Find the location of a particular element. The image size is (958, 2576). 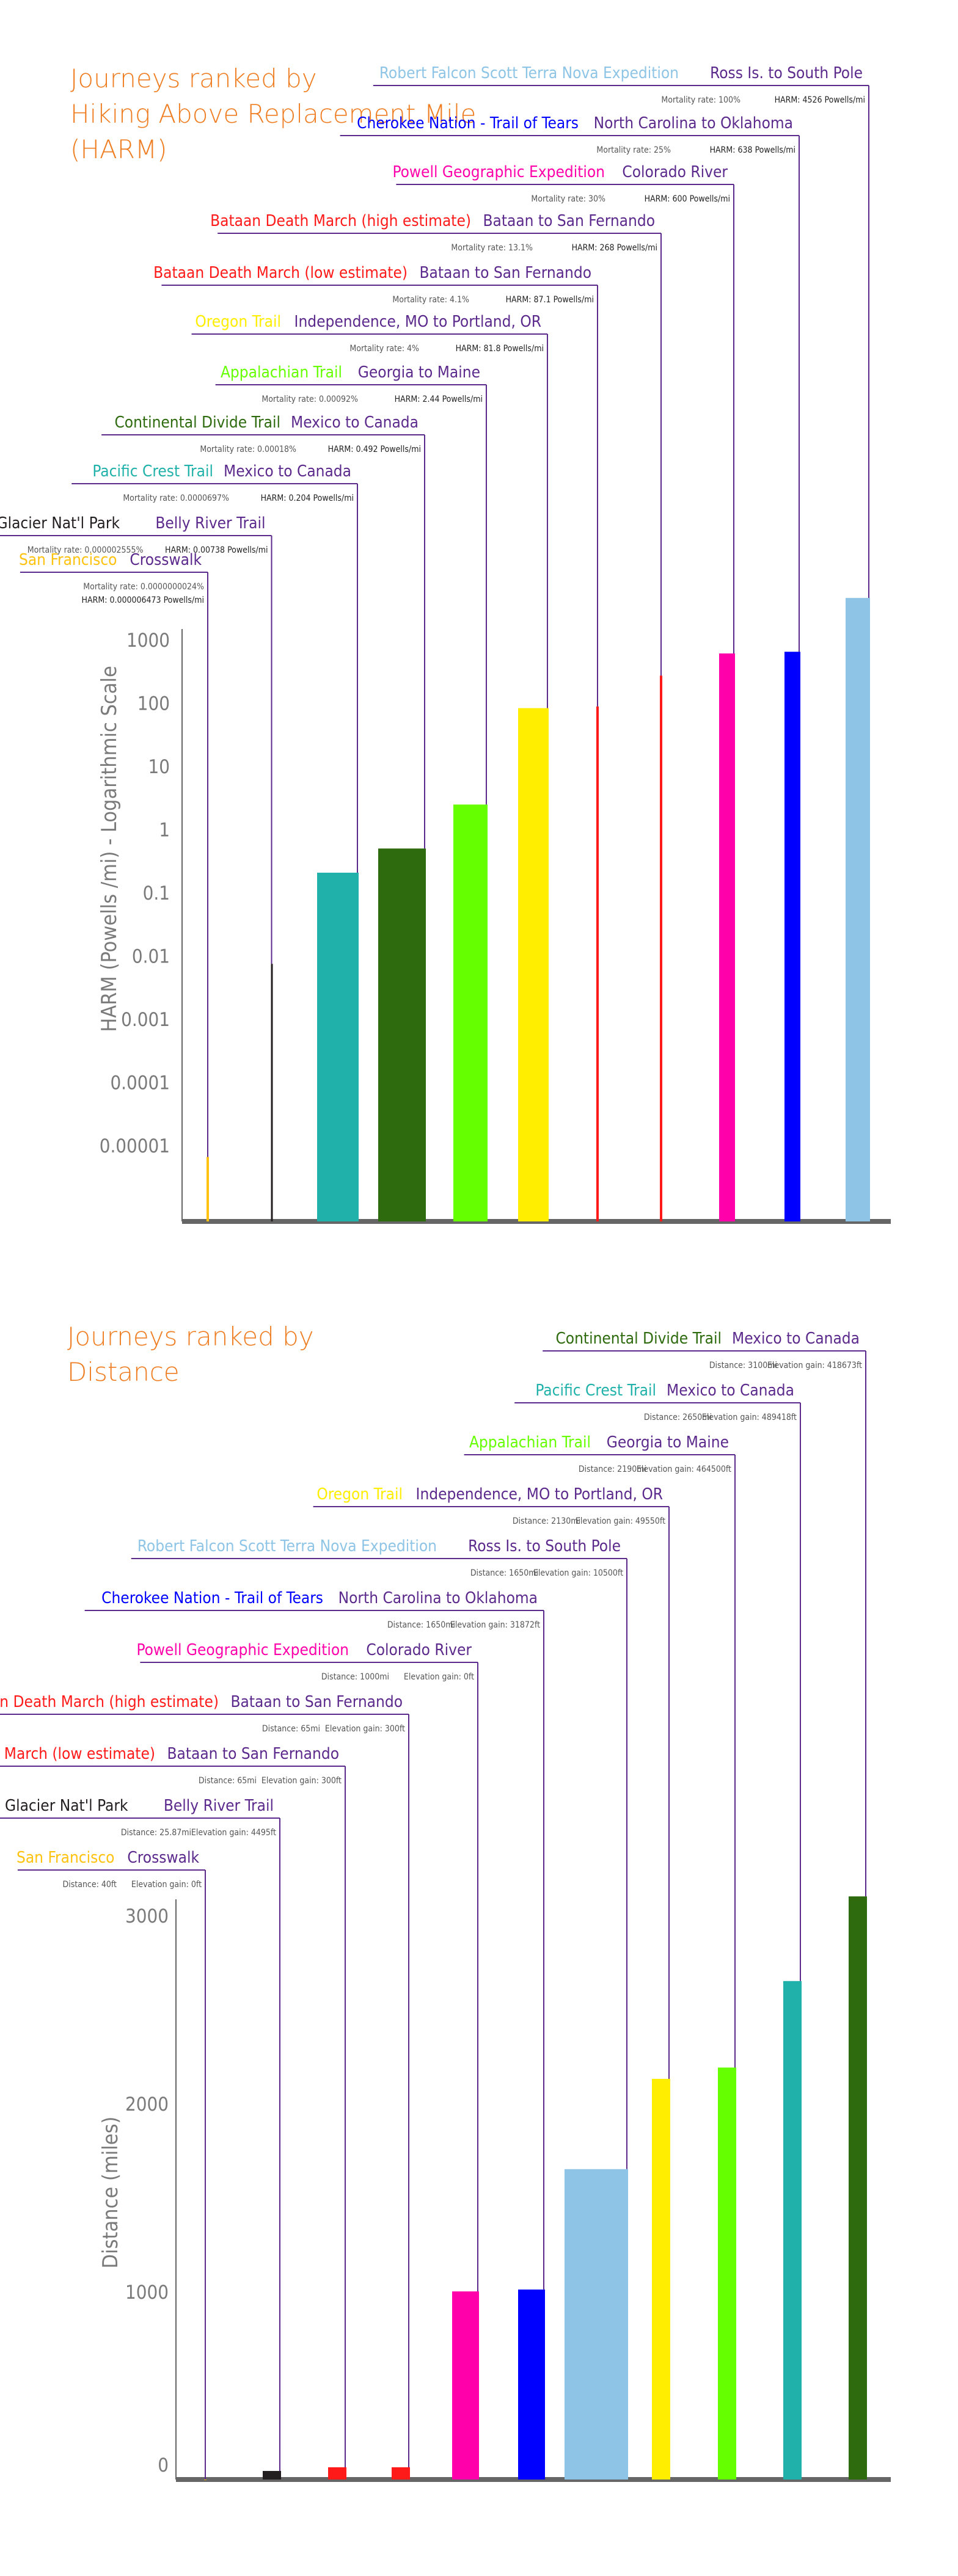

harm-mortality-rate: Mortality rate: 13.1% is located at coordinates (492, 248).